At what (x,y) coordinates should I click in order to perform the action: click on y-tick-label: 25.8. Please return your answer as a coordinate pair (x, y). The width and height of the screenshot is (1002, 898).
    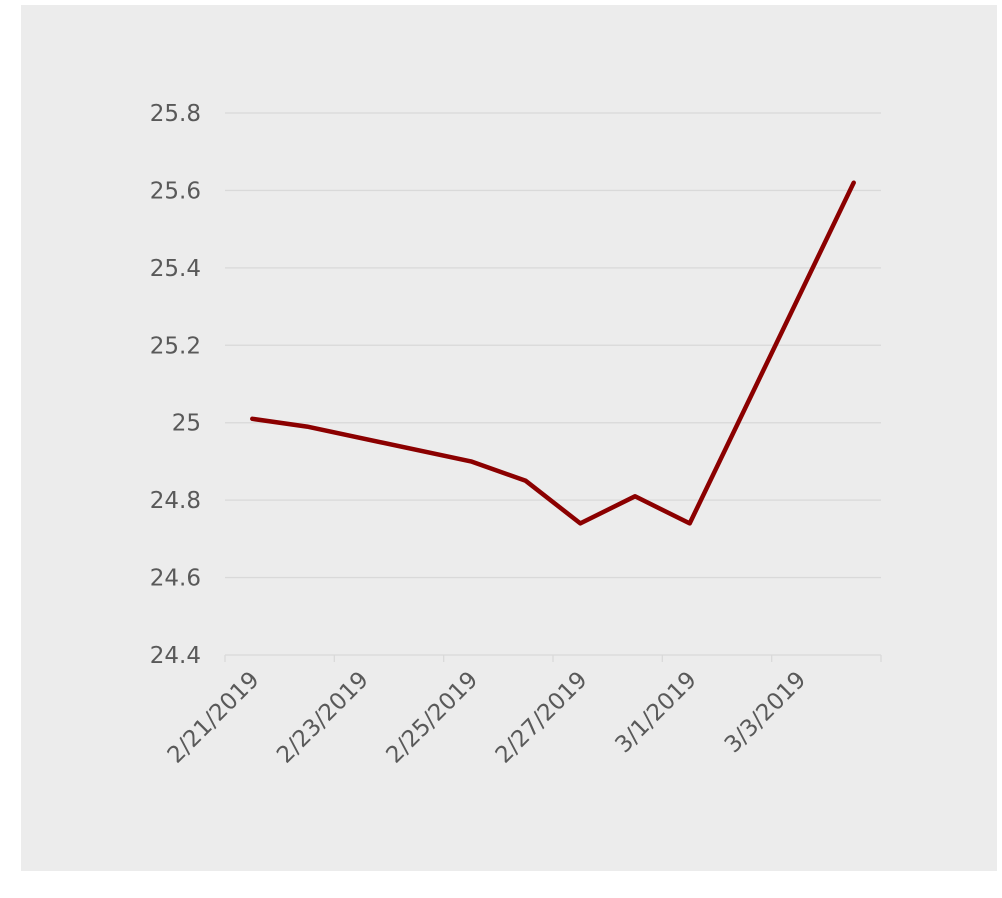
    Looking at the image, I should click on (175, 114).